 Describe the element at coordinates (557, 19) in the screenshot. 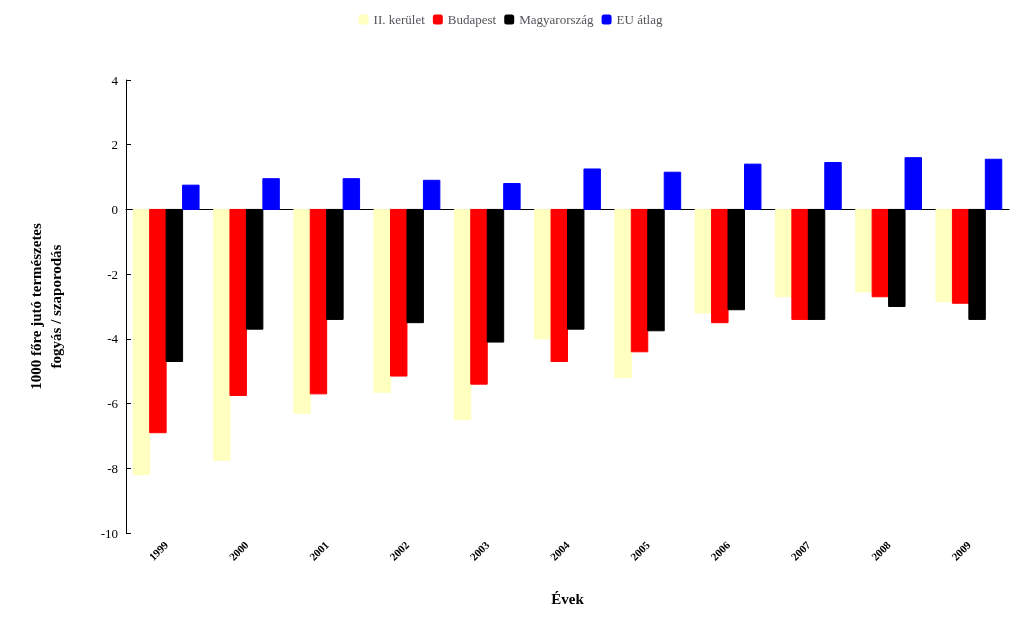

I see `legend-label: Magyarország` at that location.